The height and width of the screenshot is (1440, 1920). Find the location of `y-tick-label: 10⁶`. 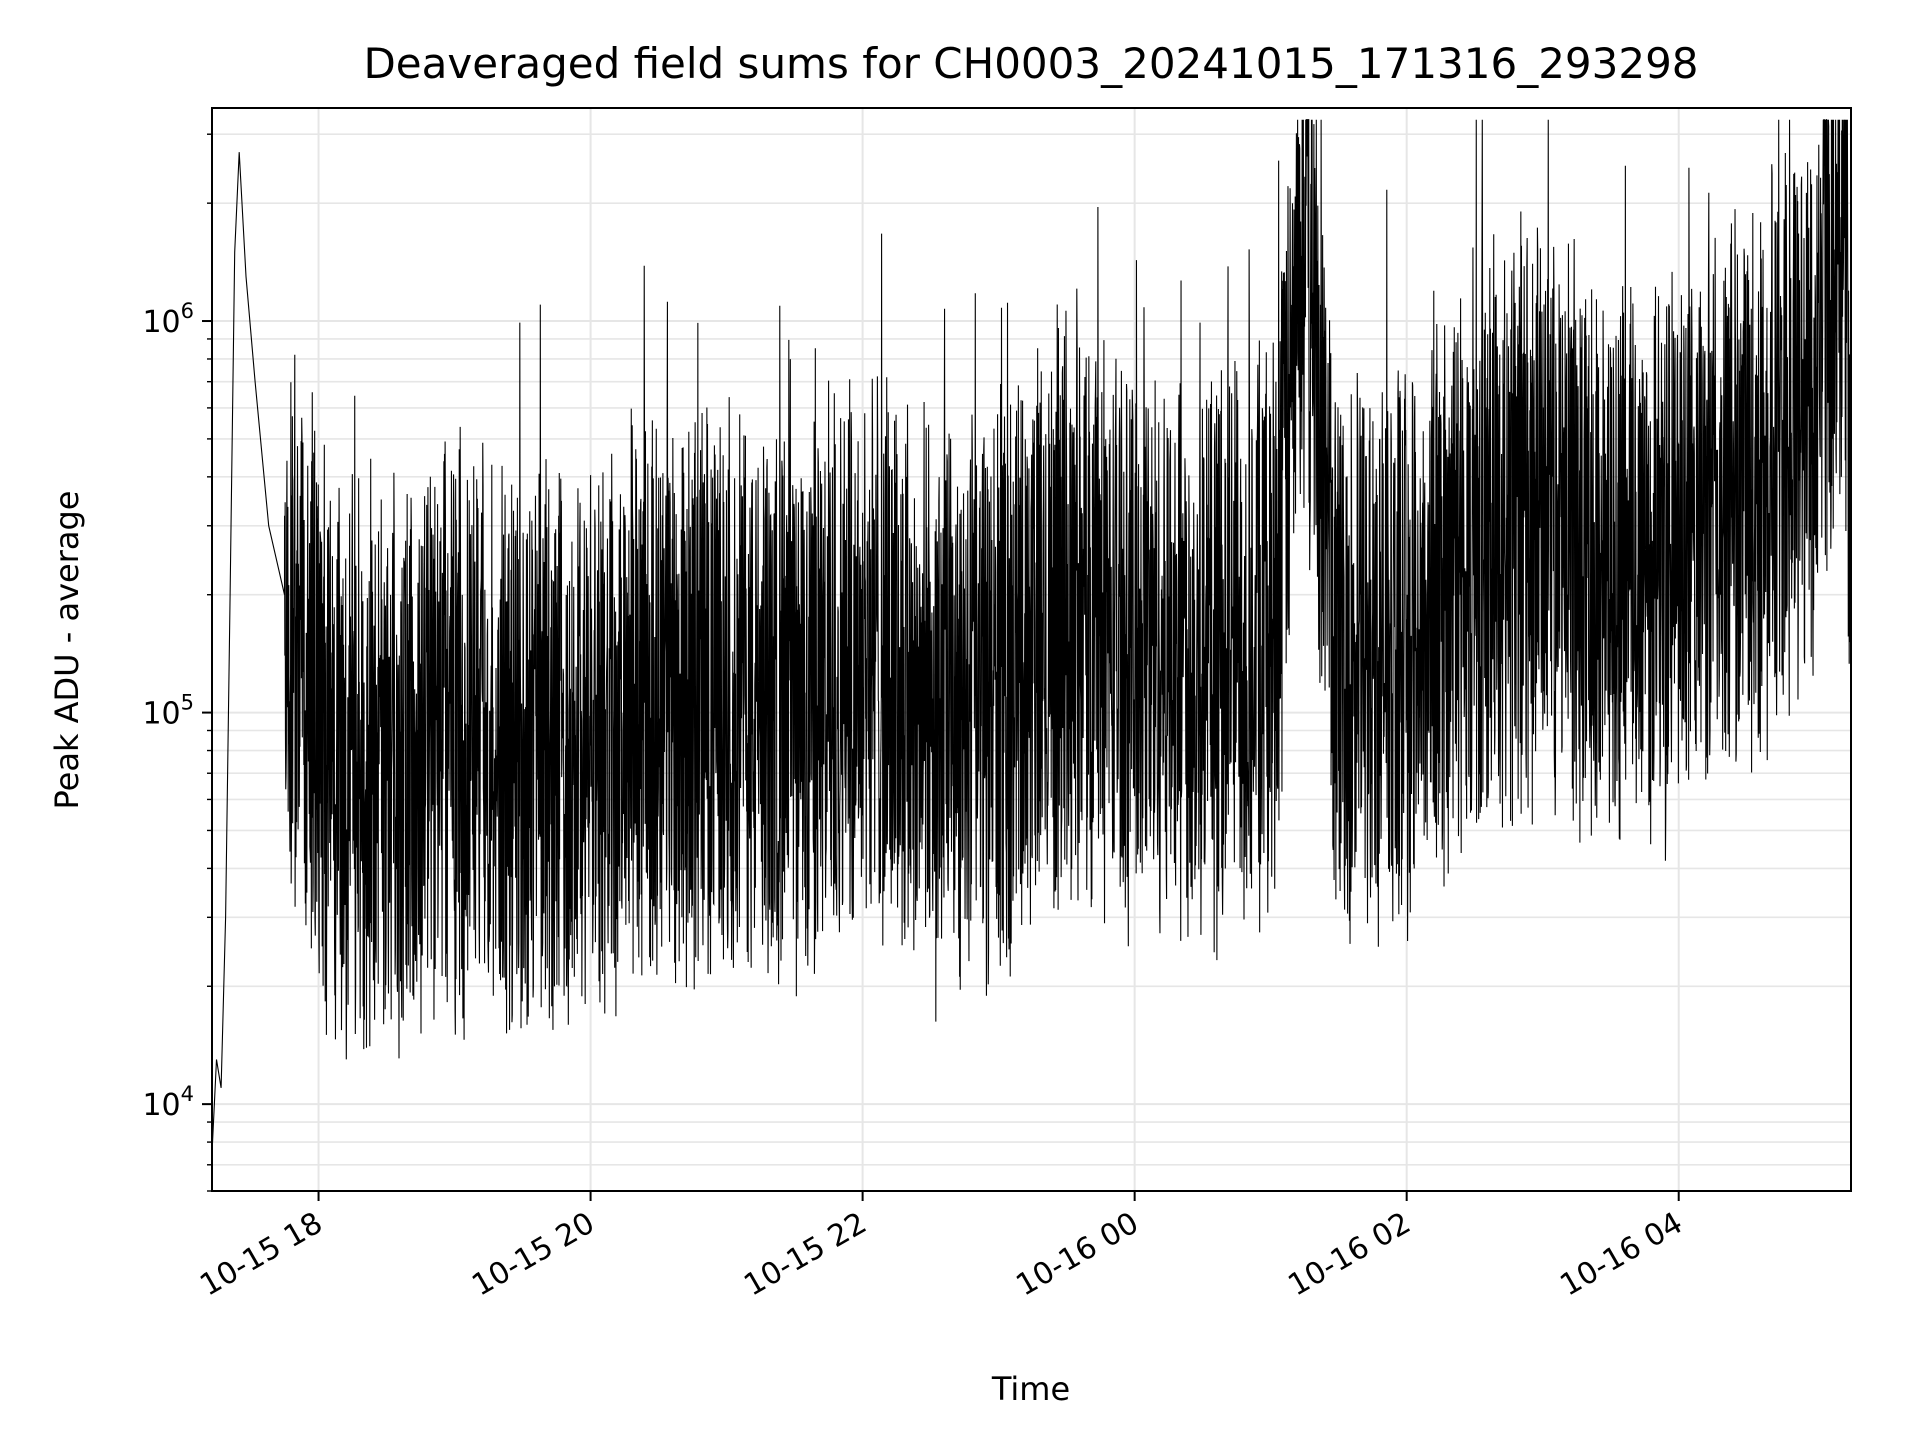

y-tick-label: 10⁶ is located at coordinates (168, 319).